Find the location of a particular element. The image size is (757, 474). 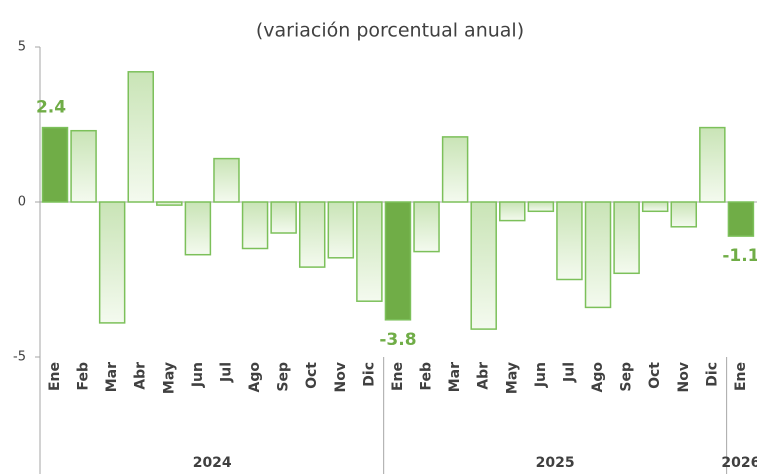

value-label: 2.4 is located at coordinates (51, 108).